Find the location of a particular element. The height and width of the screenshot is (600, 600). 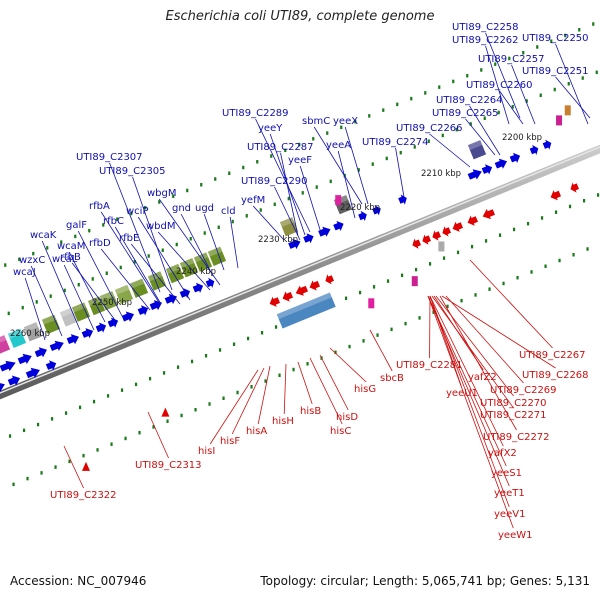

kbp-label: 2220 kbp is located at coordinates (360, 208).